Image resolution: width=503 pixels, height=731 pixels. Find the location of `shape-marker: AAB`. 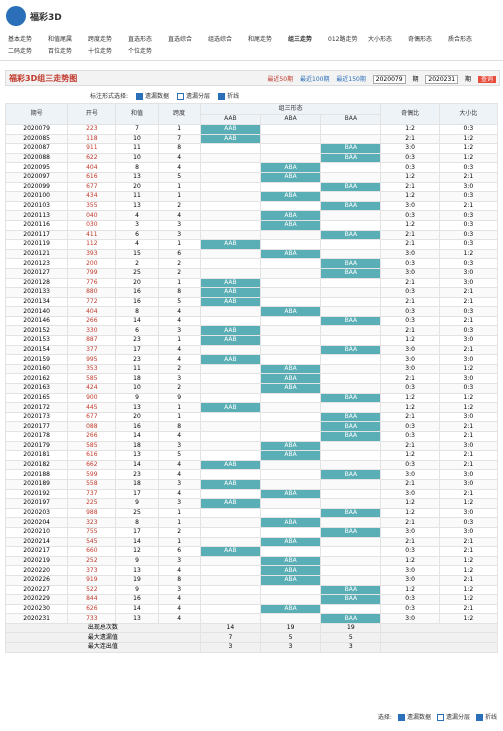

shape-marker: AAB is located at coordinates (230, 292).